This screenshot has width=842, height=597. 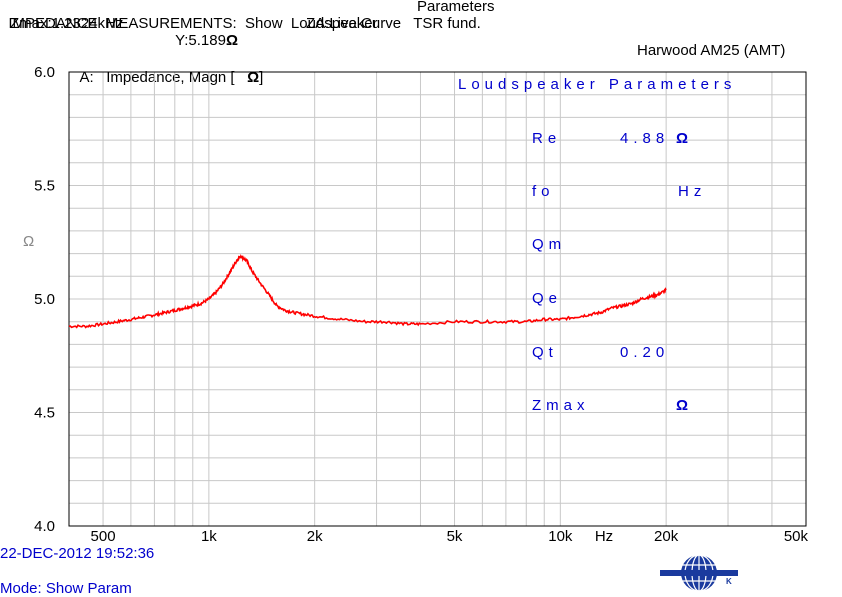 What do you see at coordinates (44, 526) in the screenshot?
I see `y-tick-label-4: 4.0` at bounding box center [44, 526].